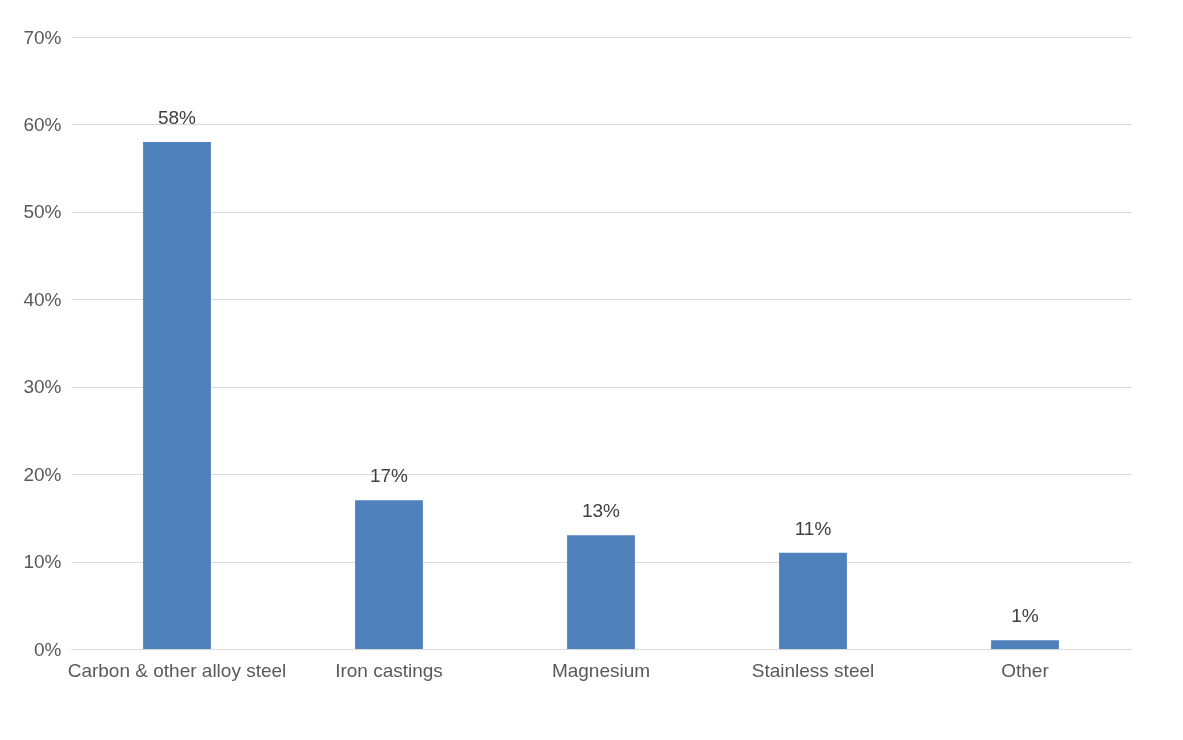 The height and width of the screenshot is (740, 1183). I want to click on y-tick-label: 70%, so click(42, 37).